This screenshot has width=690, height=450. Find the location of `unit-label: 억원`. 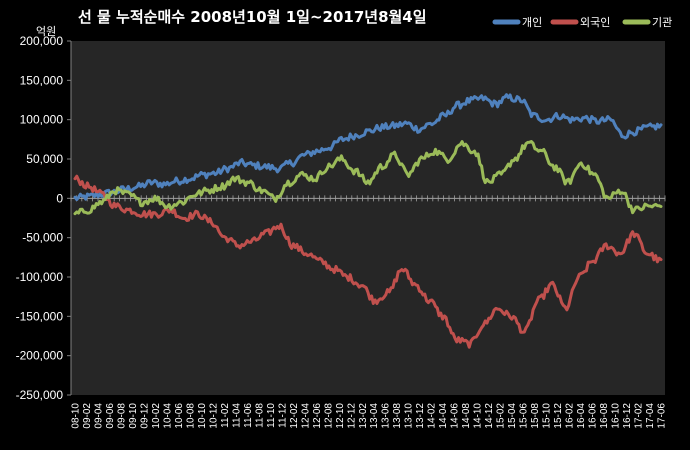

unit-label: 억원 is located at coordinates (46, 31).